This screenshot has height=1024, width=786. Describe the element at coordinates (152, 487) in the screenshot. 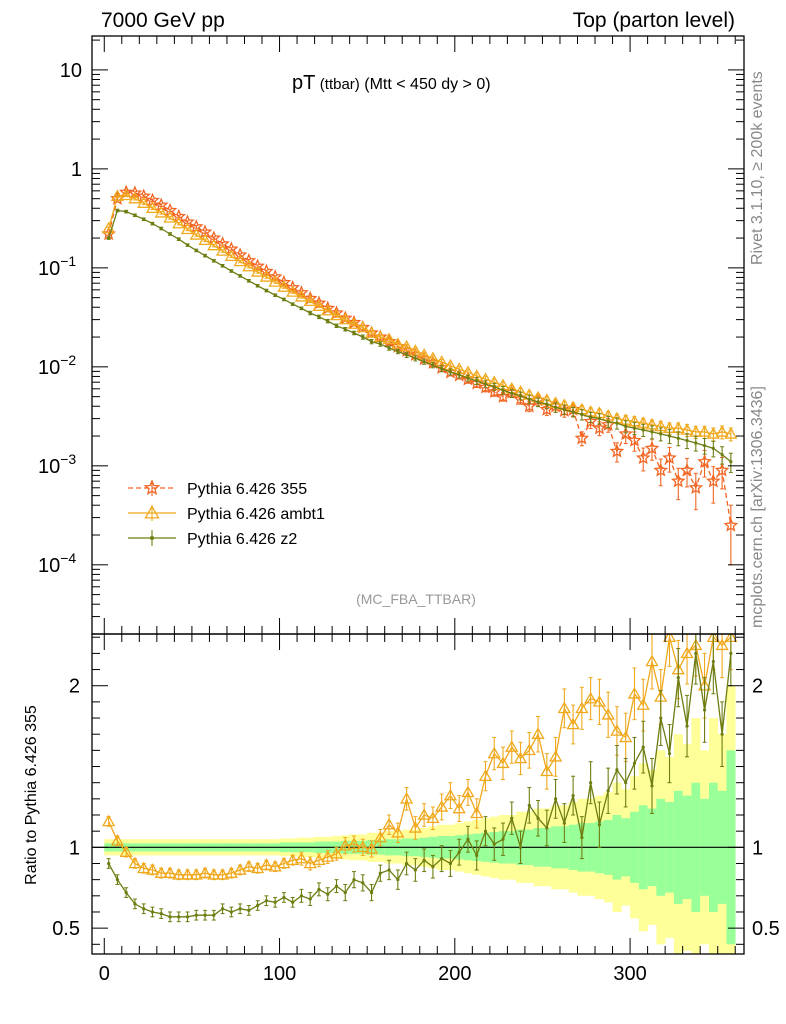

I see `legend-marker-s355` at that location.